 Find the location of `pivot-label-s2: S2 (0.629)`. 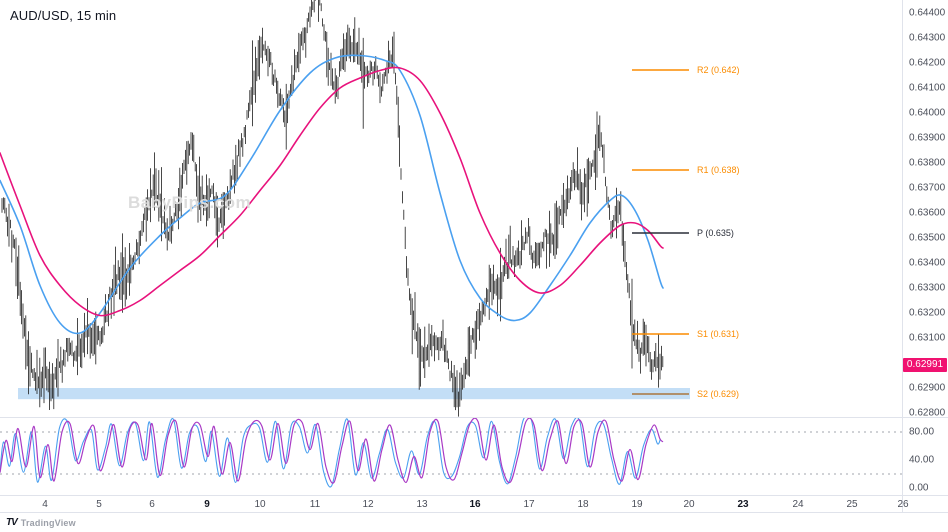

pivot-label-s2: S2 (0.629) is located at coordinates (718, 394).